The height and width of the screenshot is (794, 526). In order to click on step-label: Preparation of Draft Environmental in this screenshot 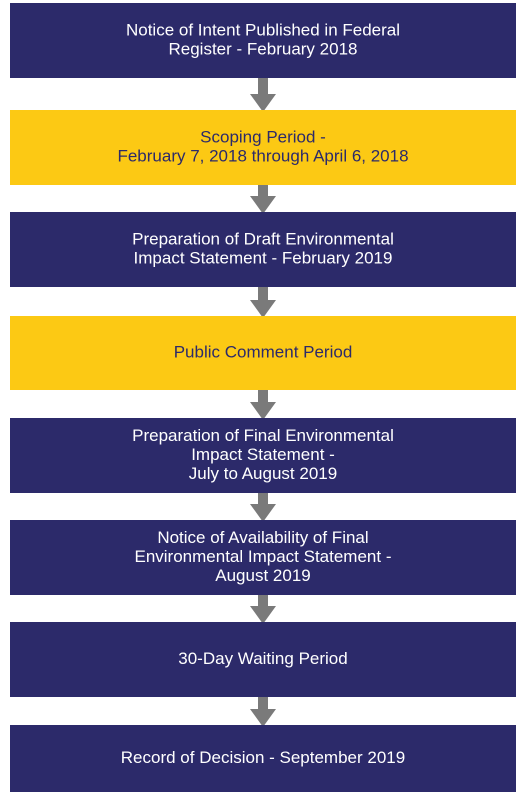, I will do `click(263, 238)`.